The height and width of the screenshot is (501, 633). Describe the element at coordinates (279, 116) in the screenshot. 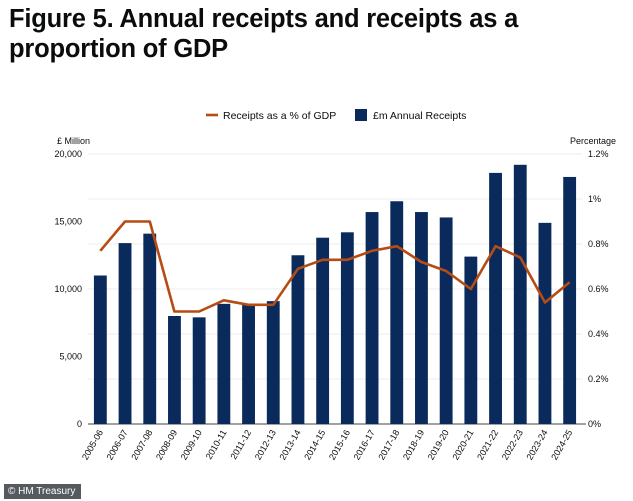

I see `legend-label-line: Receipts as a % of GDP` at that location.